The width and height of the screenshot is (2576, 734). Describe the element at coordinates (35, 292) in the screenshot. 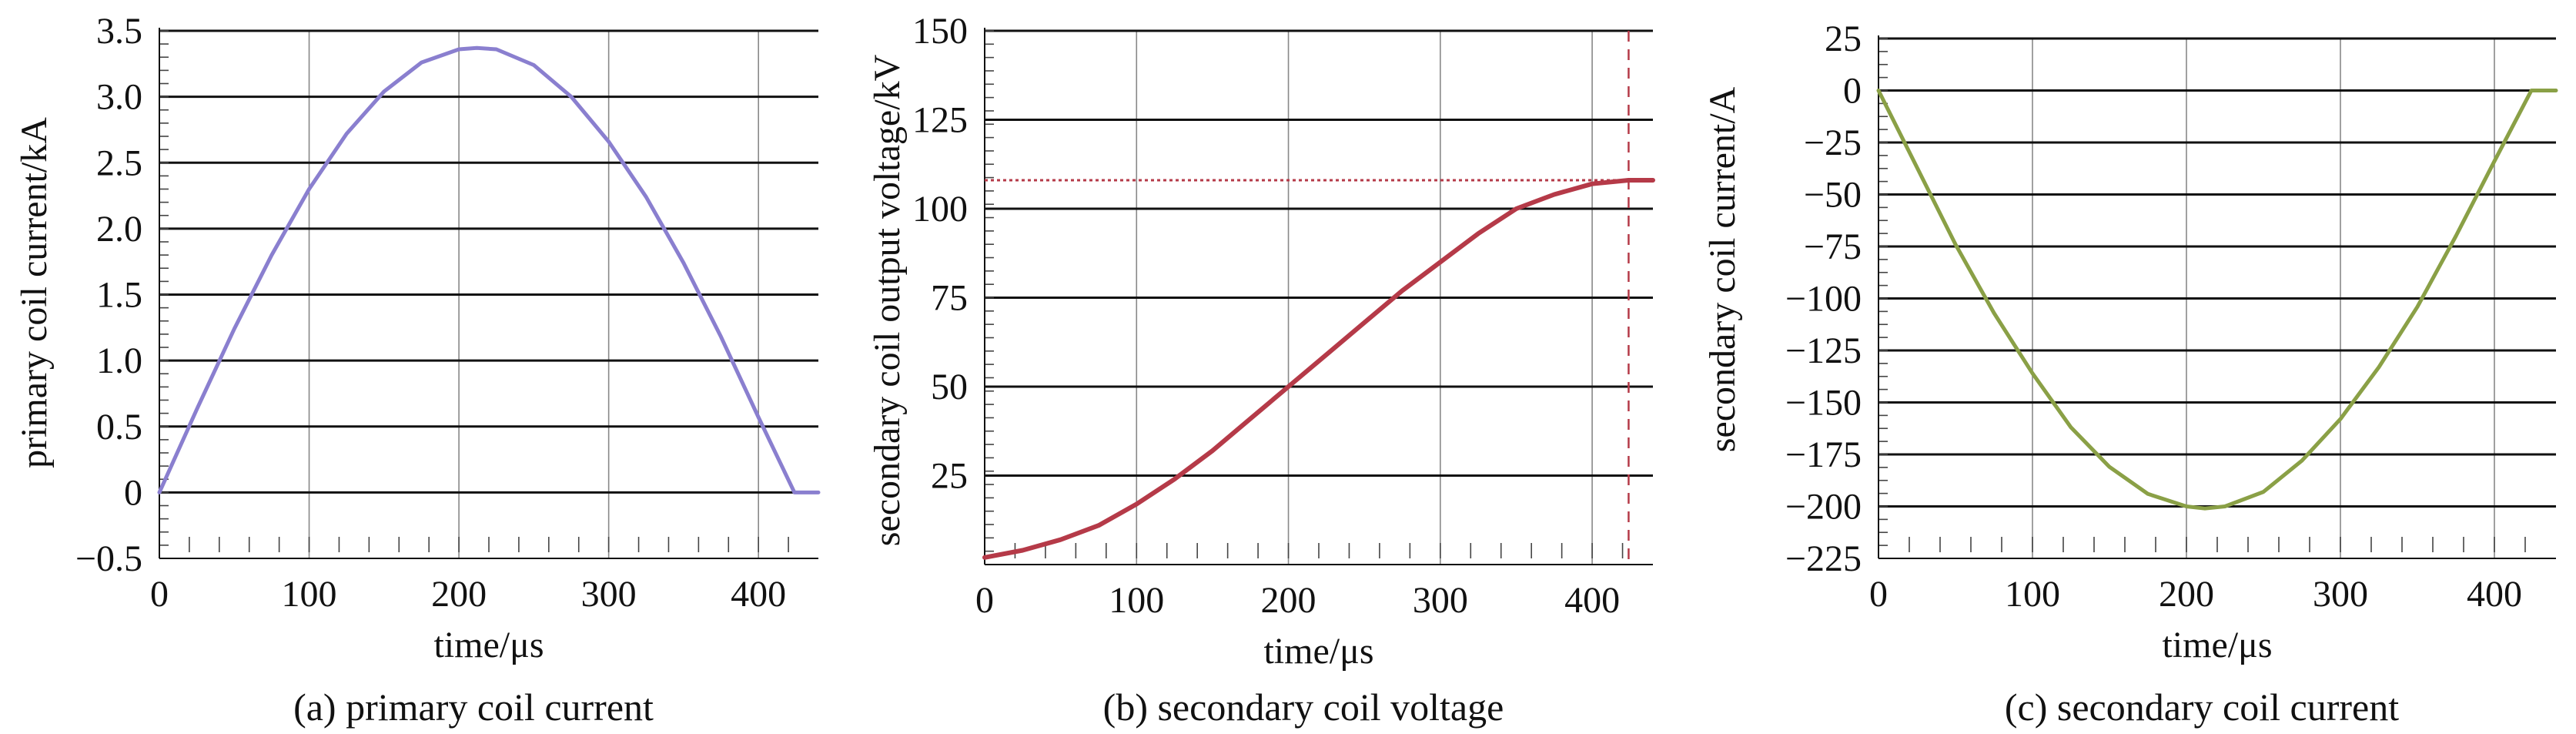

I see `y-axis-label: primary coil current/kA` at that location.